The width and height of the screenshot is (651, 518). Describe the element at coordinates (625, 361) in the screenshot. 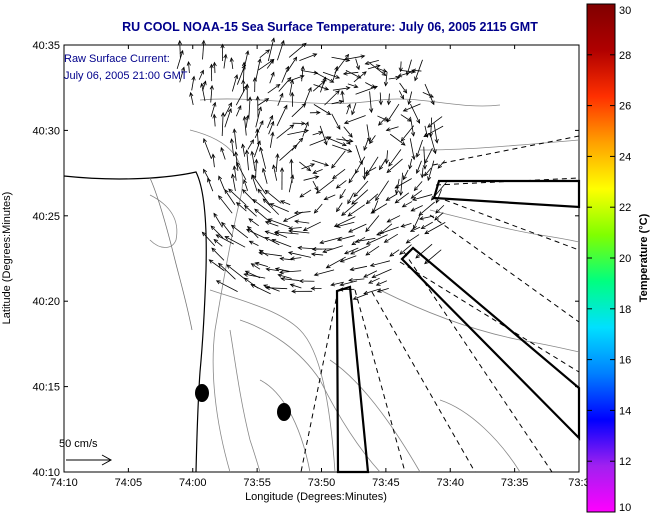

I see `colorbar-tick-label: 16` at that location.